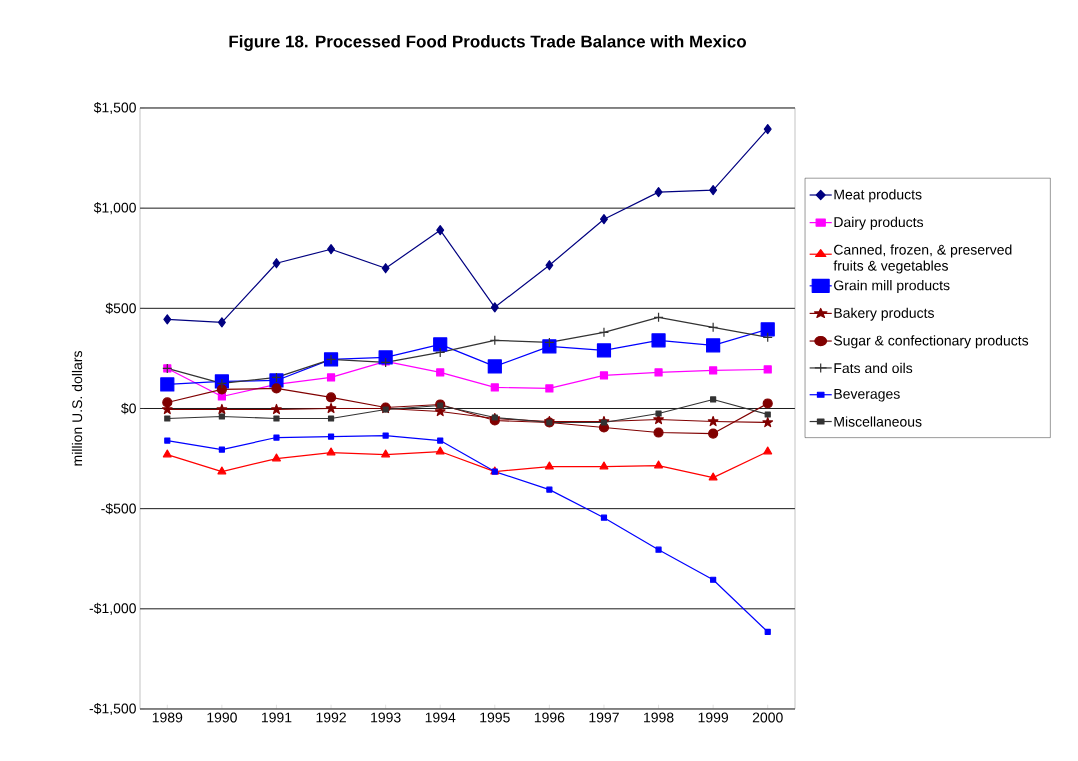 The width and height of the screenshot is (1078, 761). What do you see at coordinates (884, 314) in the screenshot?
I see `legend-label: Bakery products` at bounding box center [884, 314].